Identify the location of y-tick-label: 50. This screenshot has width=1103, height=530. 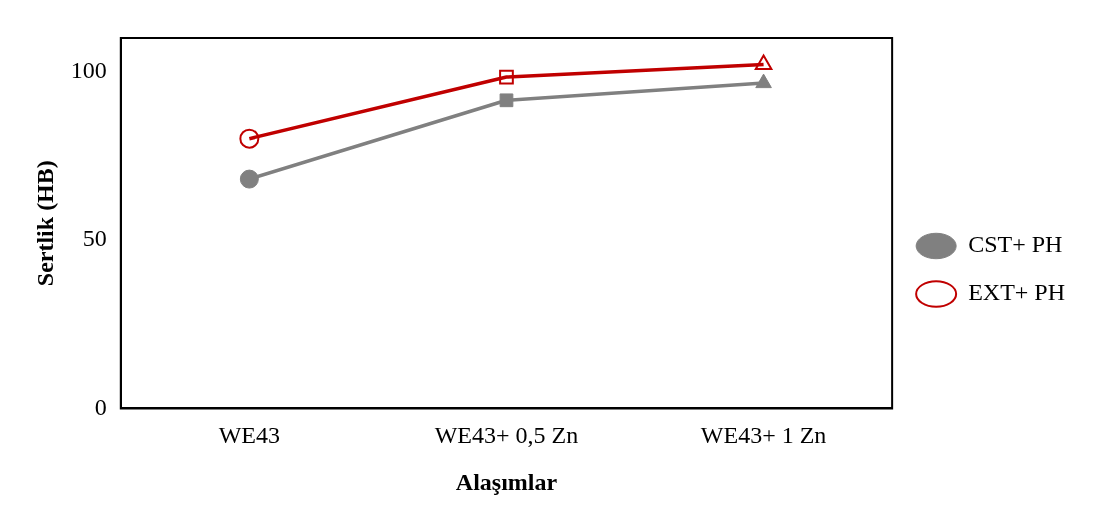
(94, 238).